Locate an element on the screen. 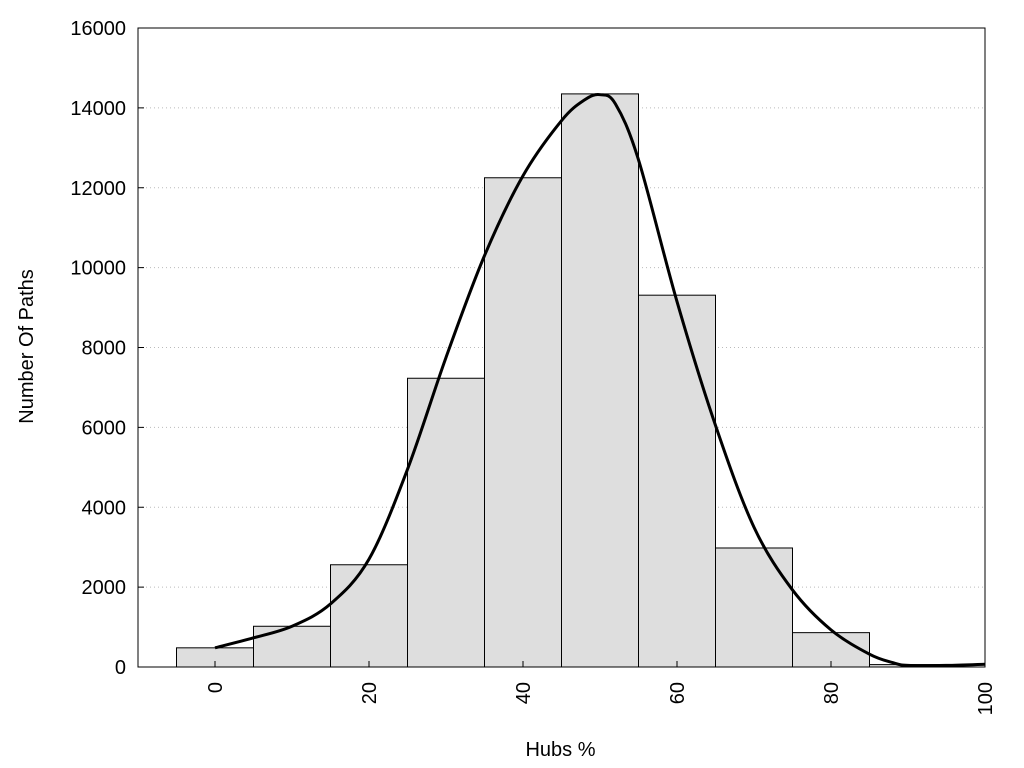 This screenshot has height=768, width=1024. y-tick-label: 8000 is located at coordinates (104, 349).